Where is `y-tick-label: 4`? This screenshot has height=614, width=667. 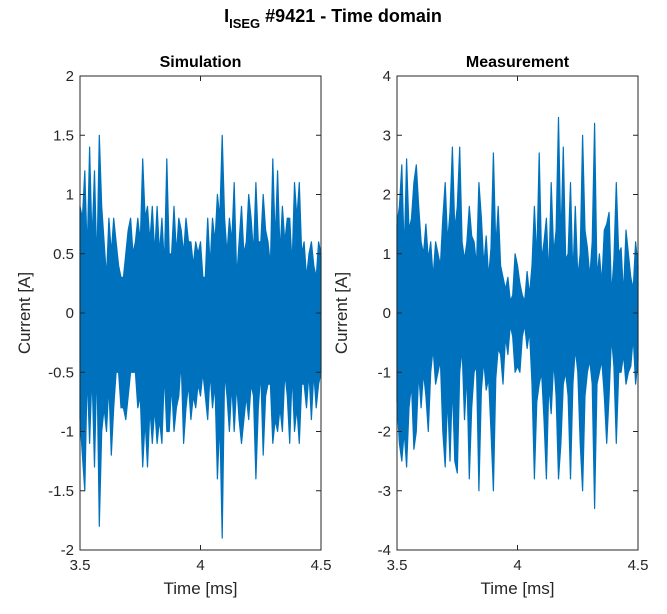 y-tick-label: 4 is located at coordinates (387, 76).